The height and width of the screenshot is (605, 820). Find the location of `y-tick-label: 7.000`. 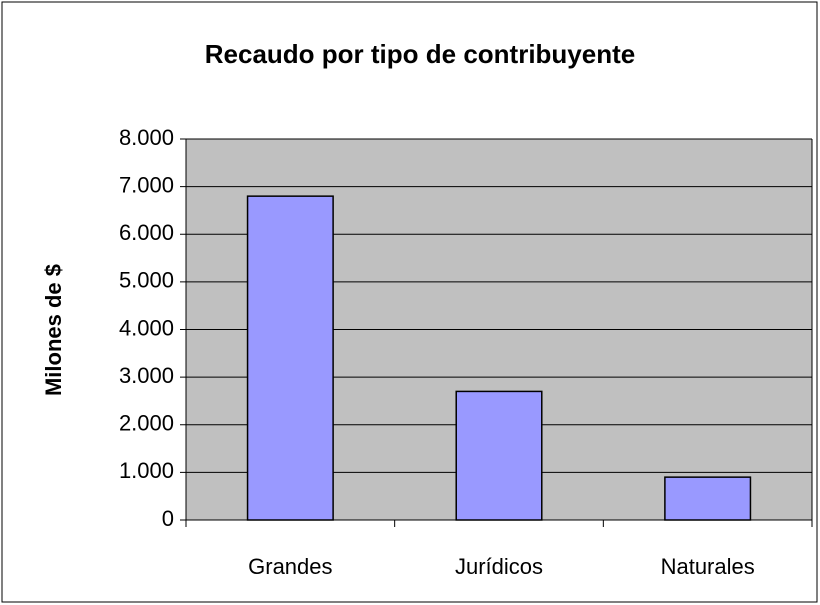

y-tick-label: 7.000 is located at coordinates (146, 184).